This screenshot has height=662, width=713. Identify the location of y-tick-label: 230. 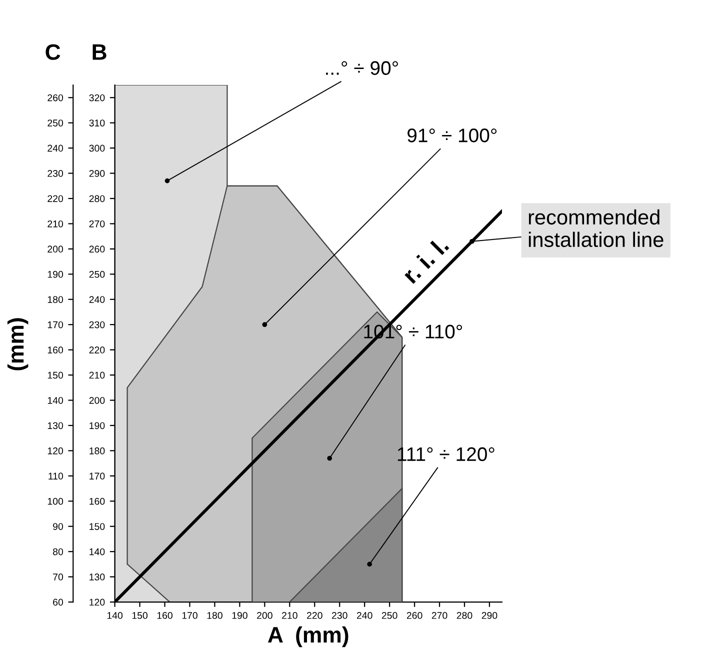
(97, 324).